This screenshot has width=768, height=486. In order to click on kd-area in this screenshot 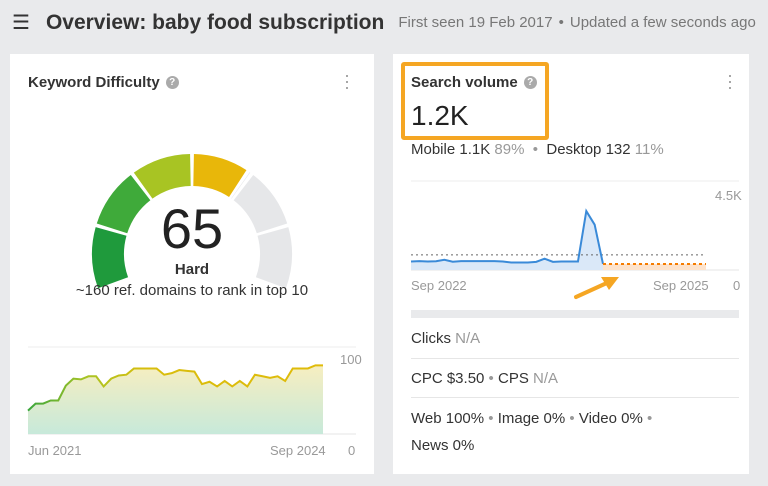, I will do `click(175, 399)`.